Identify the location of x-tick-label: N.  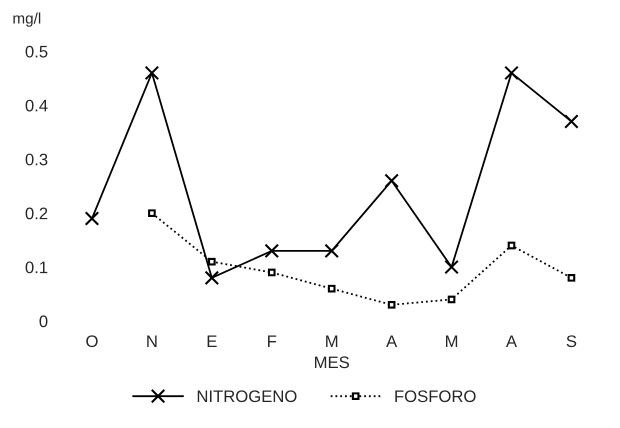
(152, 341).